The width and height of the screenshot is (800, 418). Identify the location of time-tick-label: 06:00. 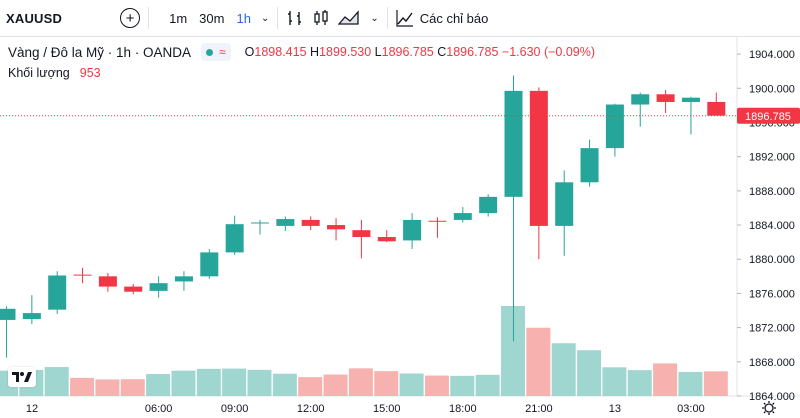
(159, 409).